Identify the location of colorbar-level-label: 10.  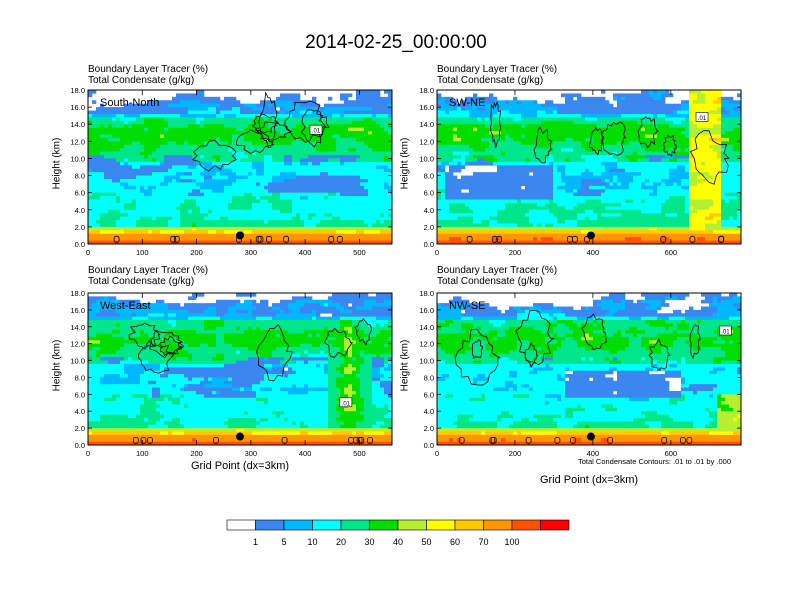
(312, 542).